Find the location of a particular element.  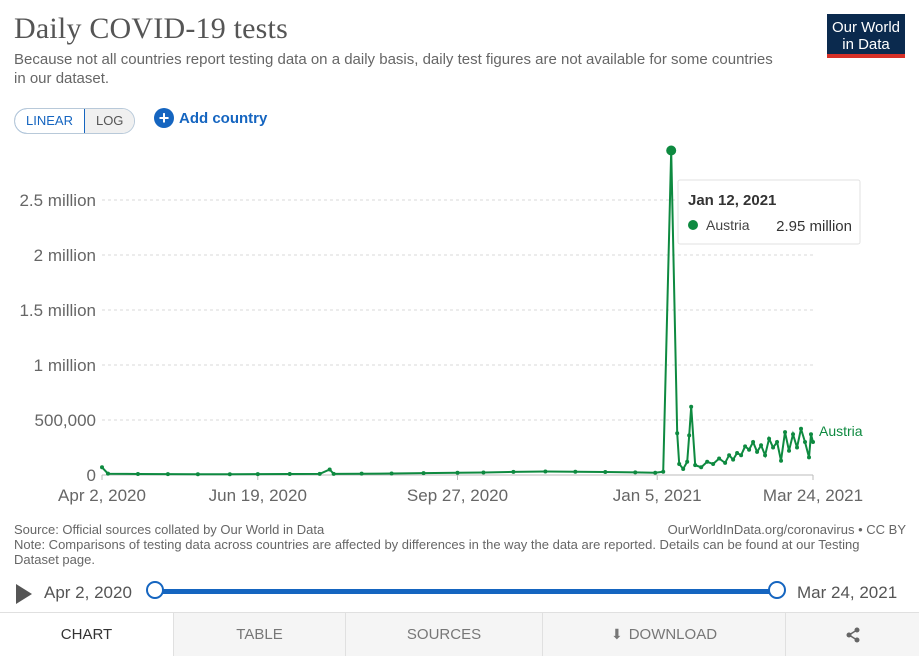

share-icon is located at coordinates (852, 634).